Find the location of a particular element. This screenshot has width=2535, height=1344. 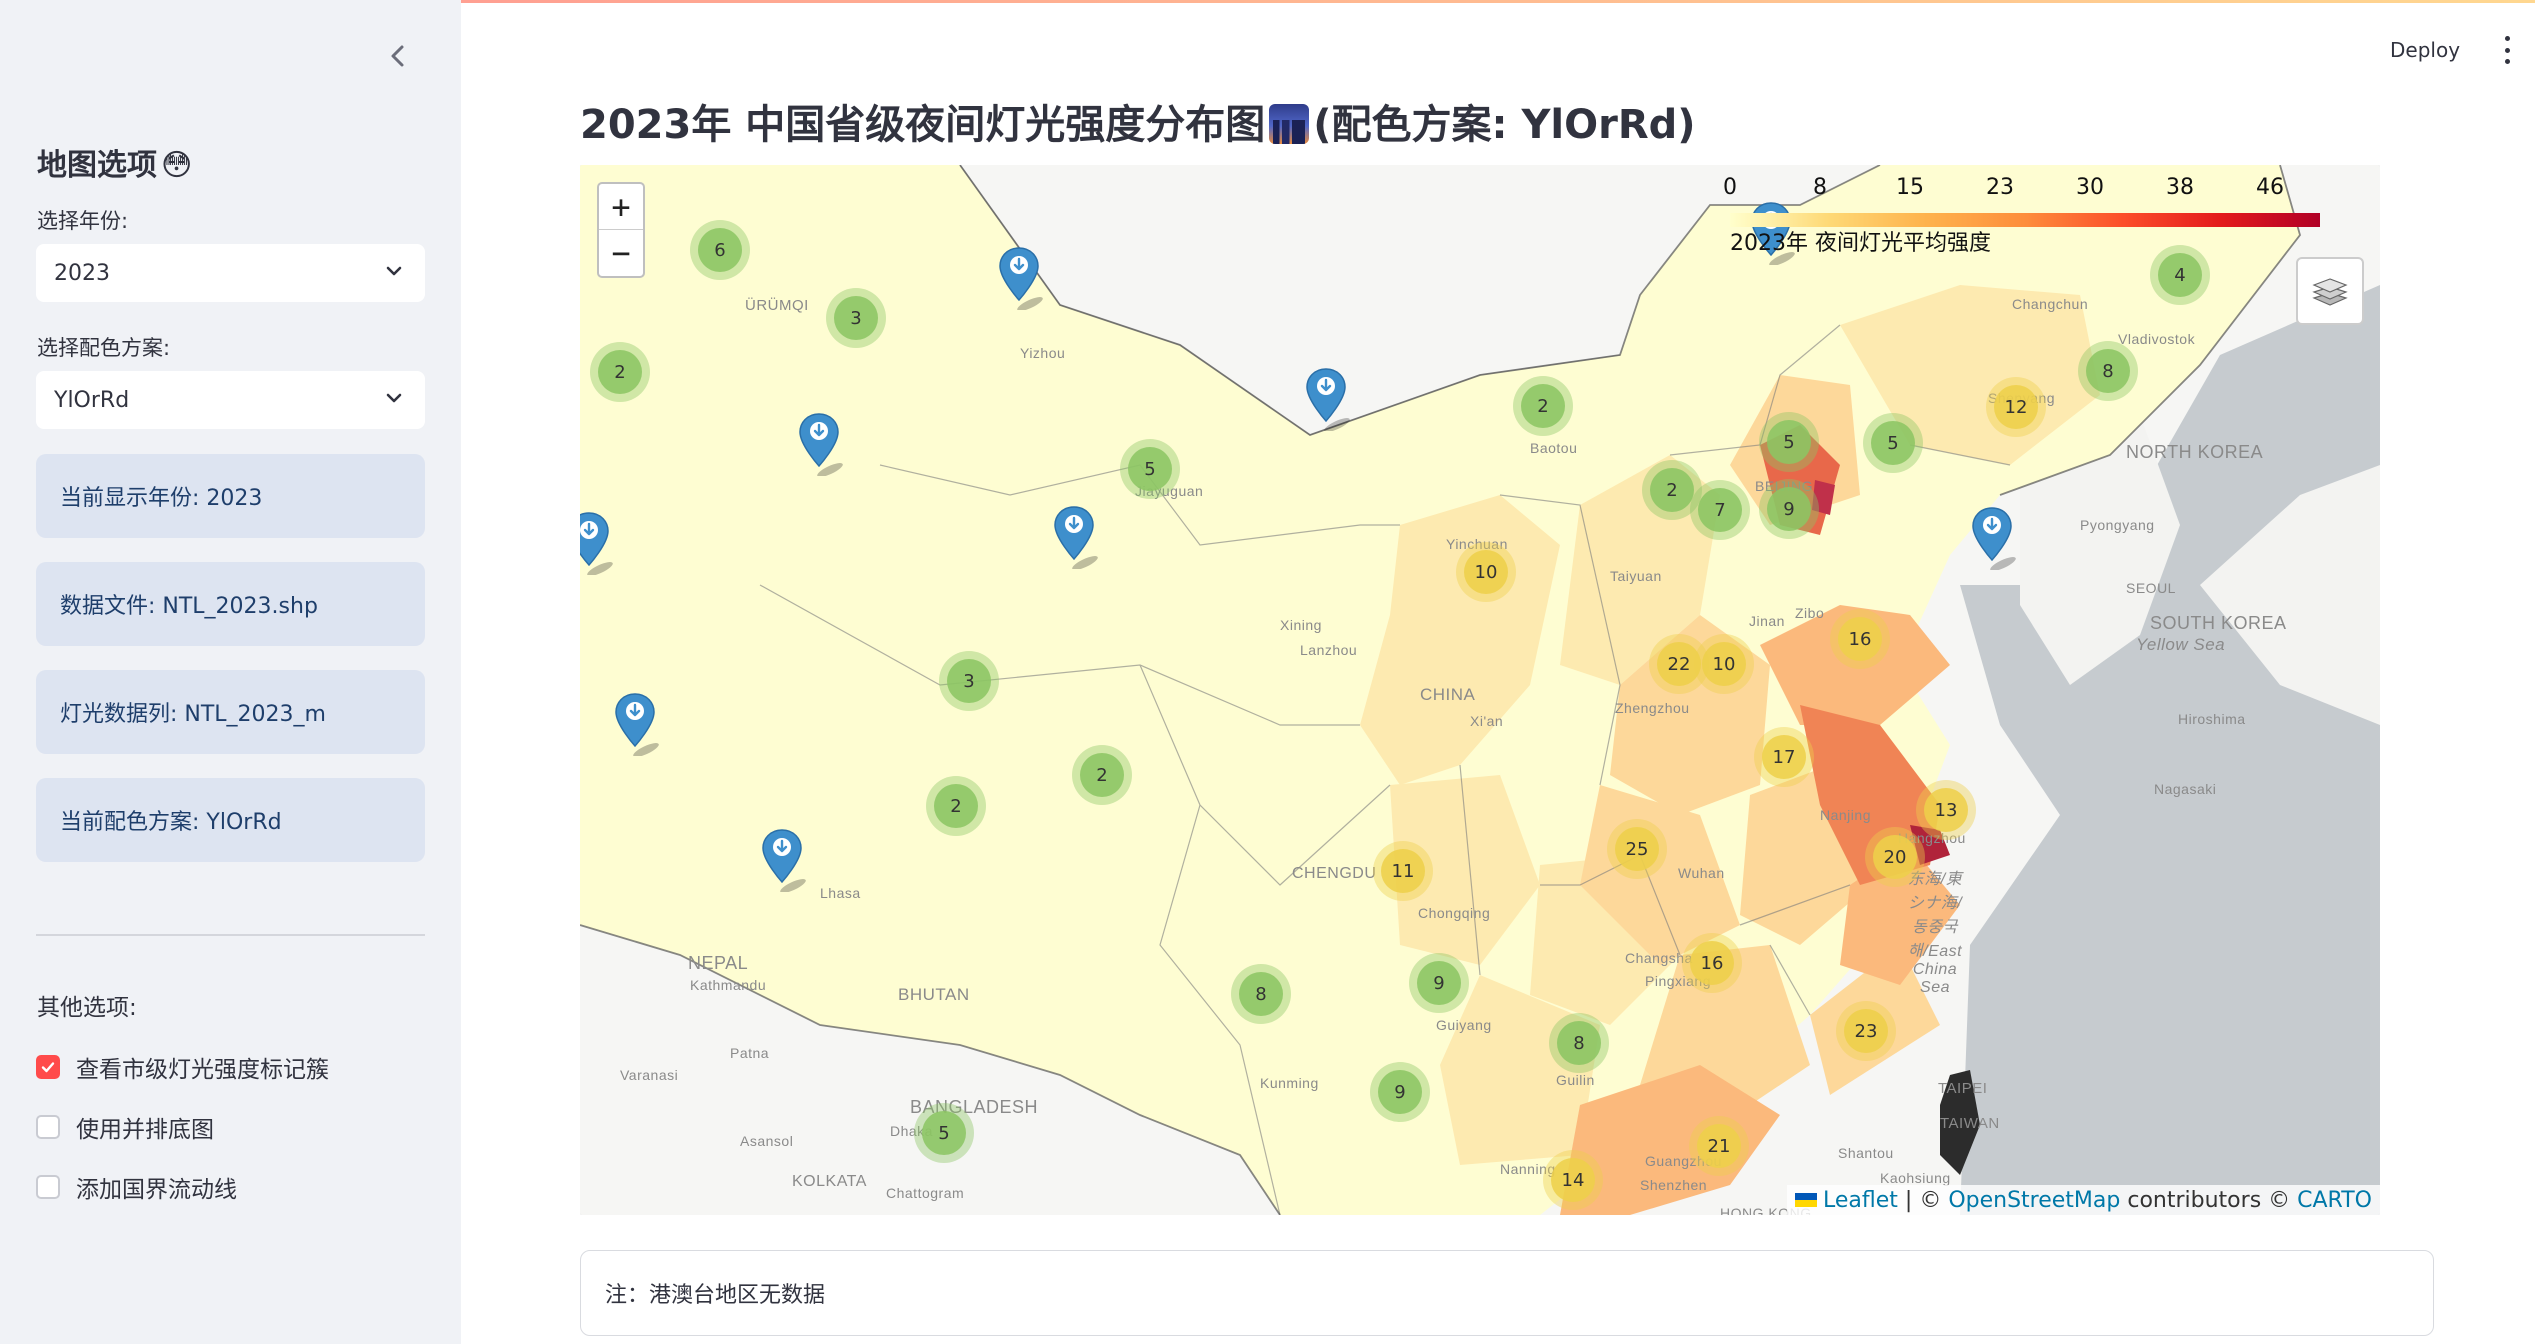

cluster-count: 13 is located at coordinates (1946, 810).